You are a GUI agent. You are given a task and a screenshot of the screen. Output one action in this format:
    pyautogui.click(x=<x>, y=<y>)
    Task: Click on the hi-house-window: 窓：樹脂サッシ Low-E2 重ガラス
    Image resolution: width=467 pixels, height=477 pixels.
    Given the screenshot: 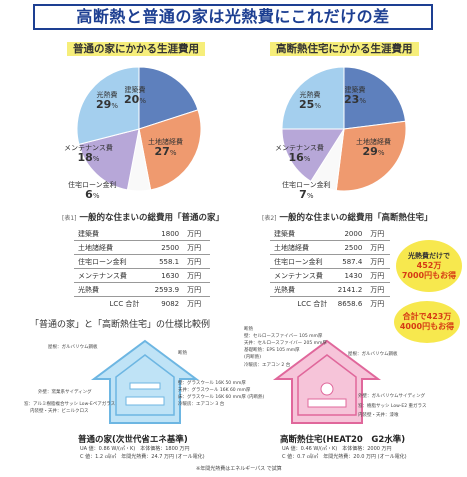 What is the action you would take?
    pyautogui.click(x=392, y=406)
    